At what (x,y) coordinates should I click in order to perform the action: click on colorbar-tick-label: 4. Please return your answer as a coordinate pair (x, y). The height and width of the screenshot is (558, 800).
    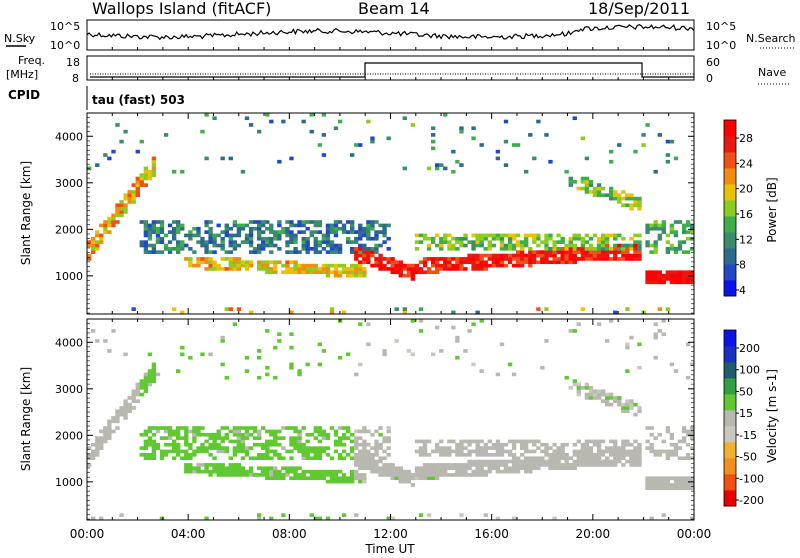
    Looking at the image, I should click on (742, 290).